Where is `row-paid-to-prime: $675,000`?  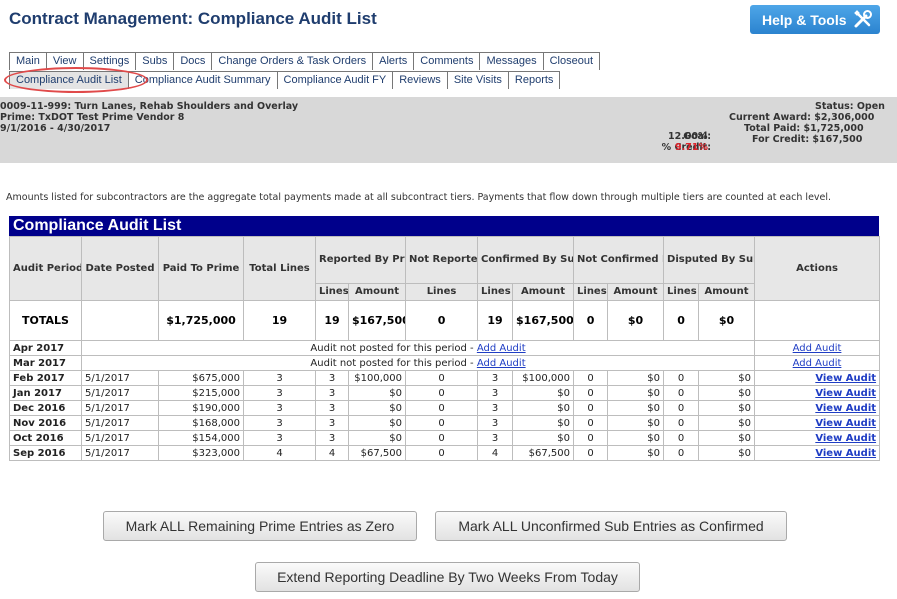
row-paid-to-prime: $675,000 is located at coordinates (201, 378).